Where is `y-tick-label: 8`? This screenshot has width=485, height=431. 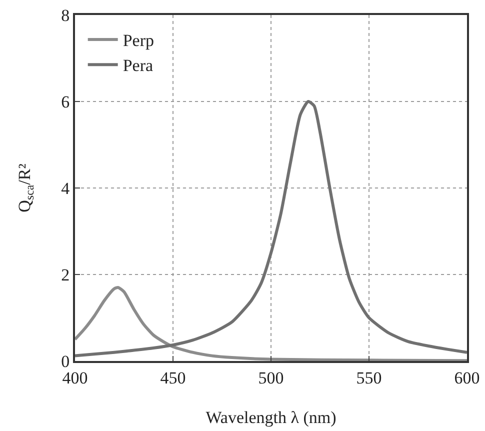
y-tick-label: 8 is located at coordinates (65, 15).